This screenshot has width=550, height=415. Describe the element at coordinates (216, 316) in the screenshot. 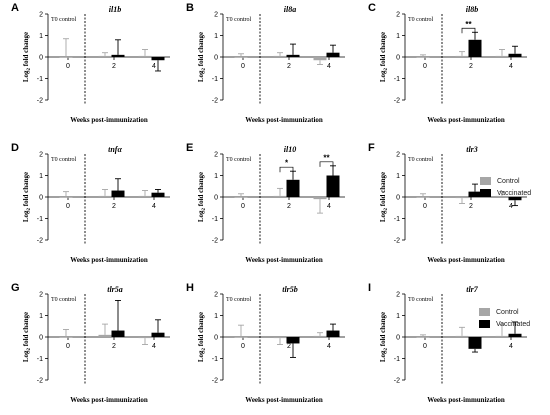

I see `y-tick-label: 1` at that location.